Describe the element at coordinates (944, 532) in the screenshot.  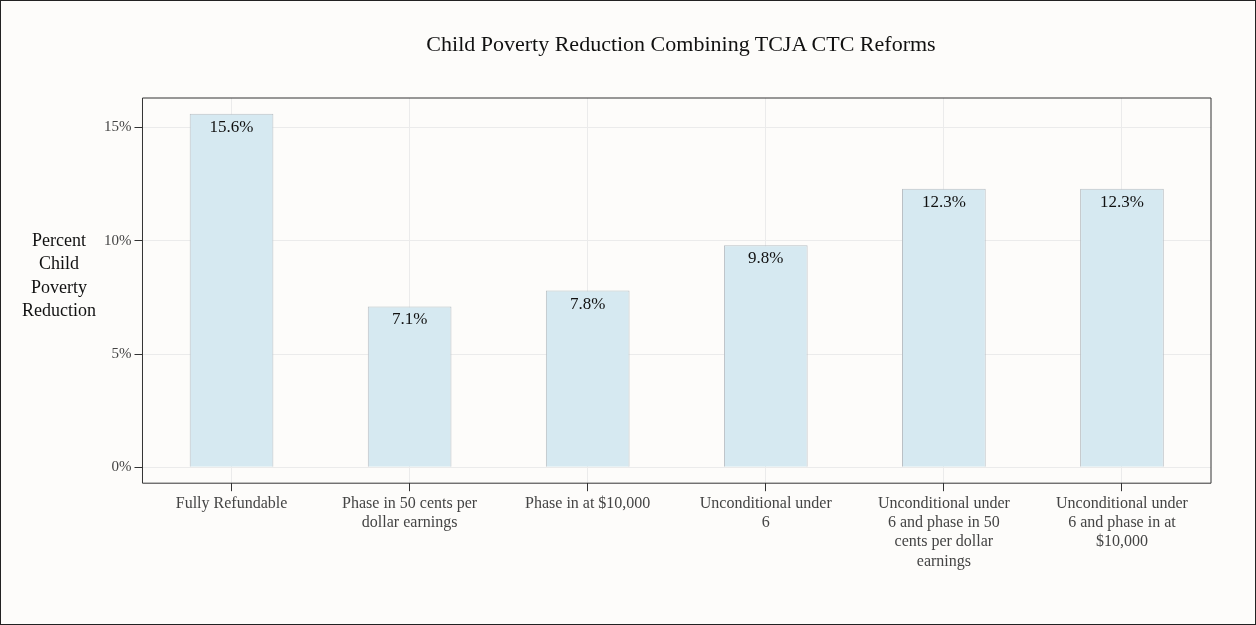
I see `x-tick-label: Unconditional under 6 and phase in 50 cents per dollar earnings` at that location.